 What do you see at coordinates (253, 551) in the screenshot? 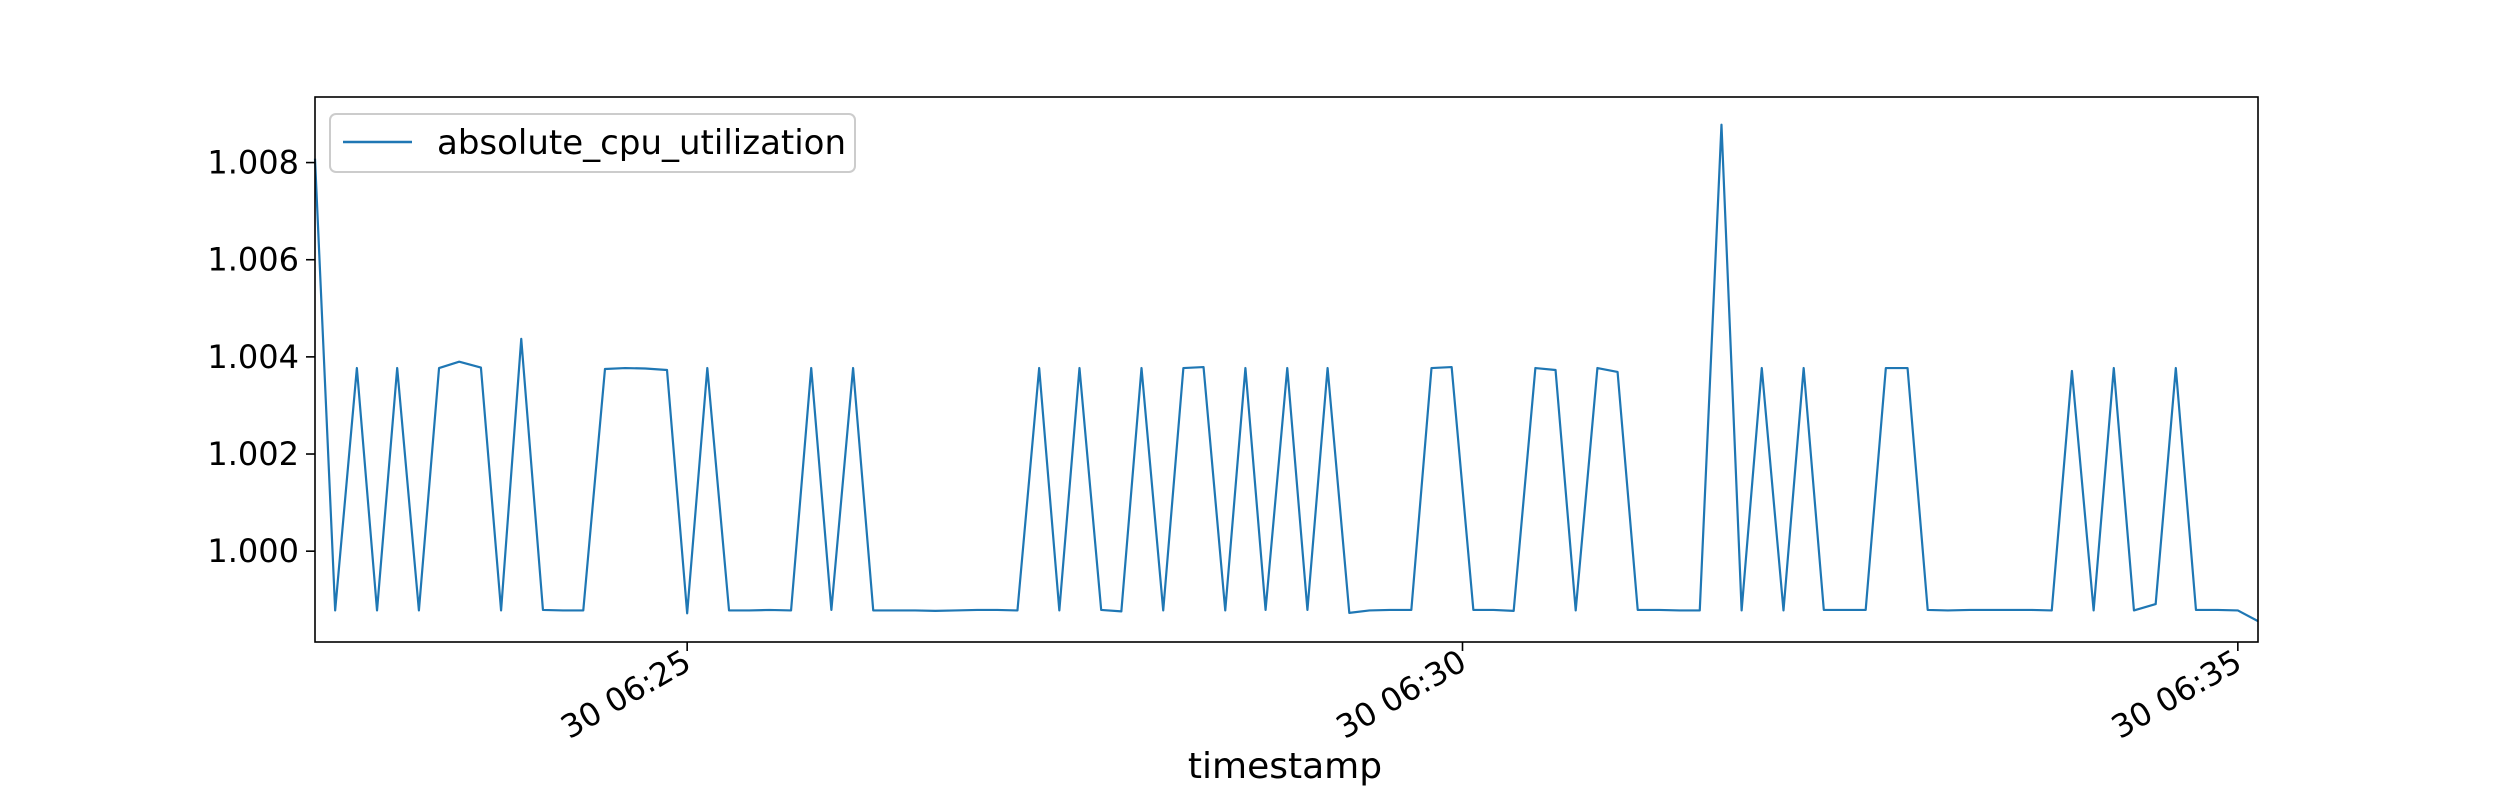
I see `y-tick-label: 1.000` at bounding box center [253, 551].